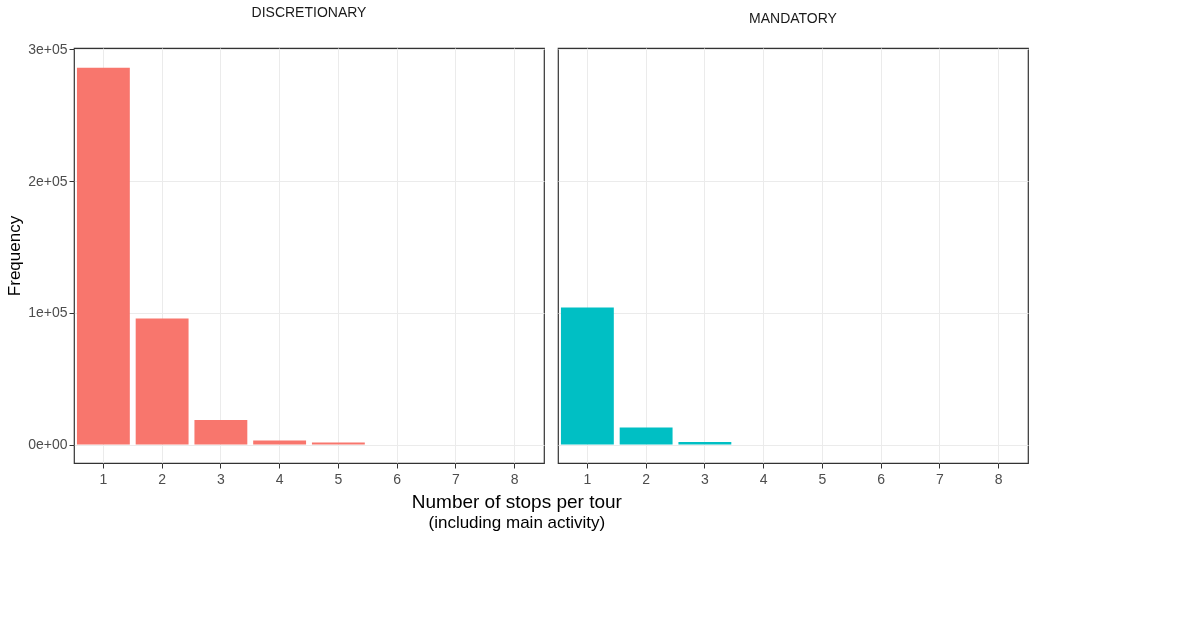 Image resolution: width=1204 pixels, height=617 pixels. Describe the element at coordinates (517, 522) in the screenshot. I see `text: (including main activity)` at that location.